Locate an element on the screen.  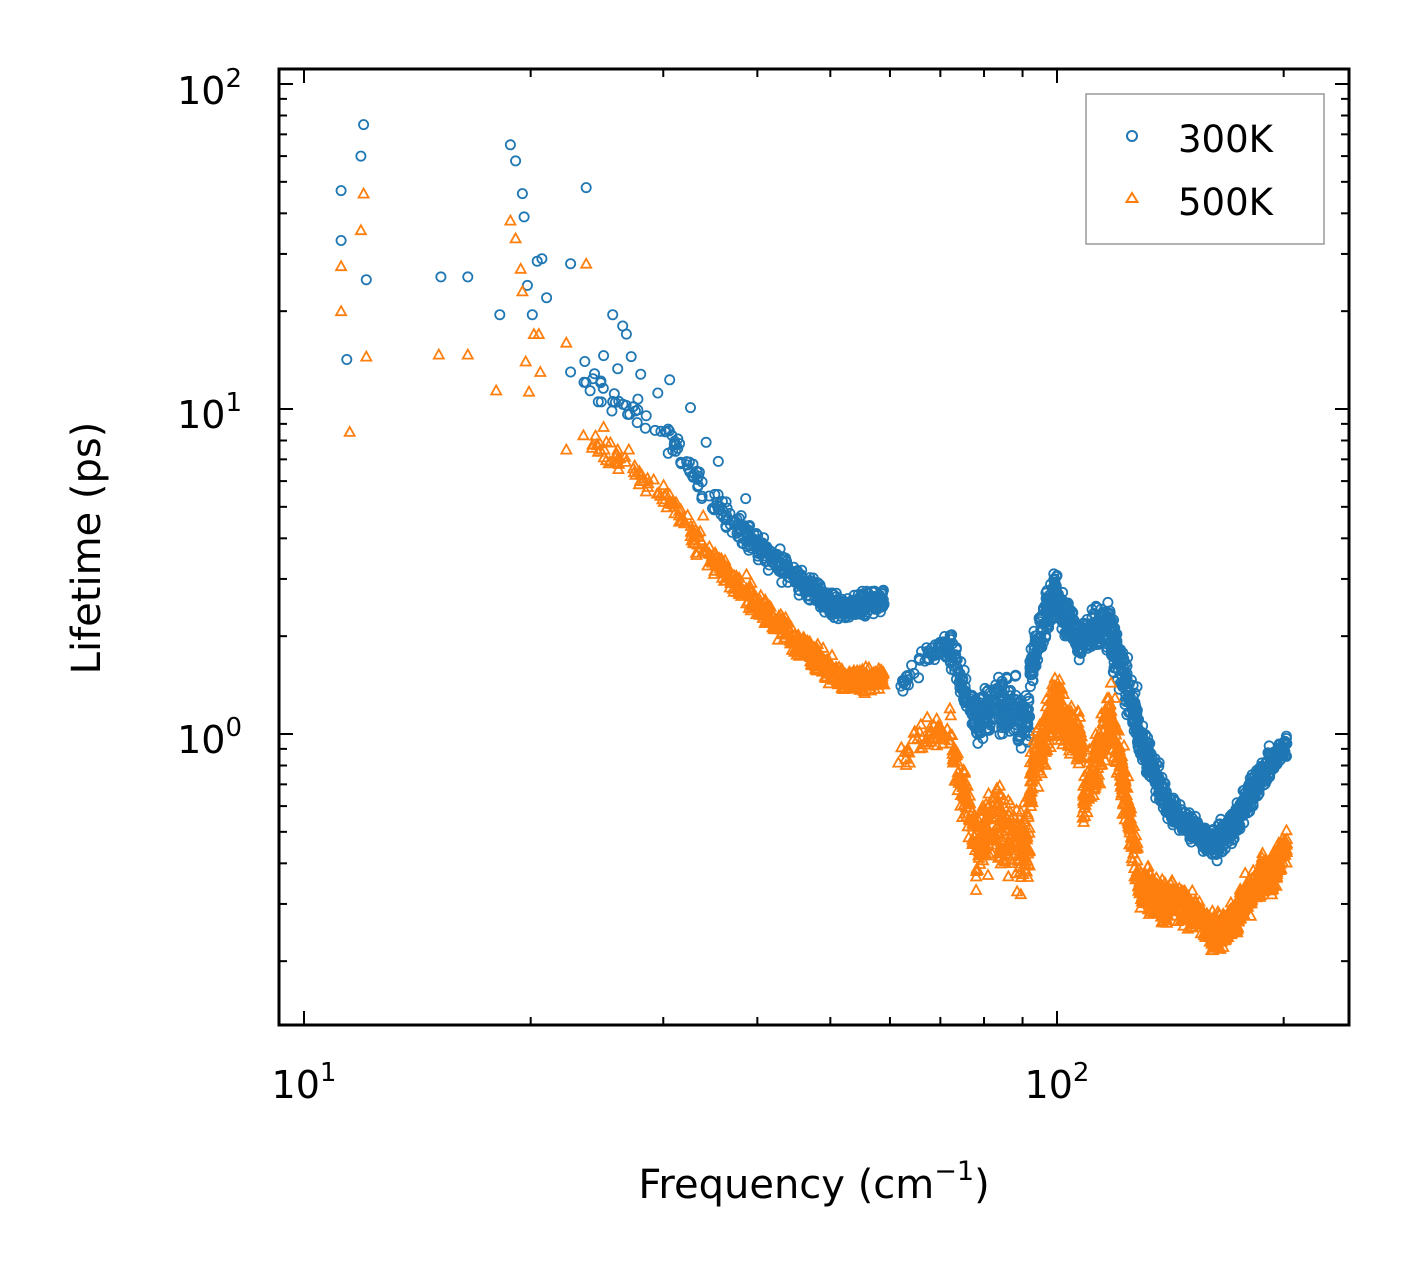
legend-marker-300k is located at coordinates (1132, 136).